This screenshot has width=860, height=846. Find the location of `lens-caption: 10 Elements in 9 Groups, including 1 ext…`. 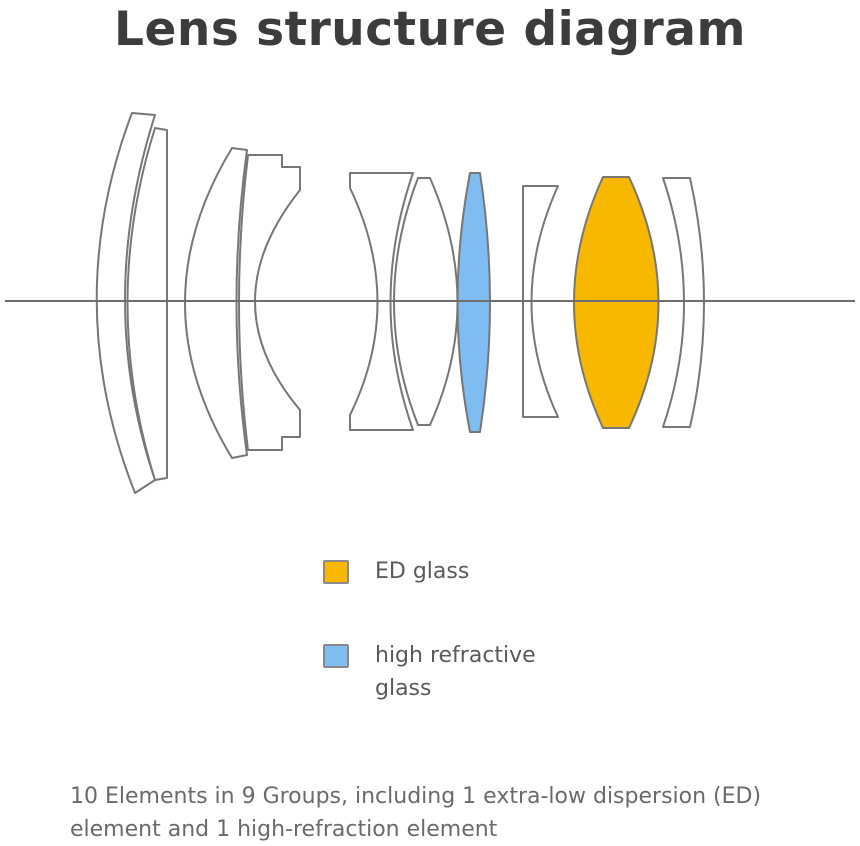

lens-caption: 10 Elements in 9 Groups, including 1 ext… is located at coordinates (460, 813).